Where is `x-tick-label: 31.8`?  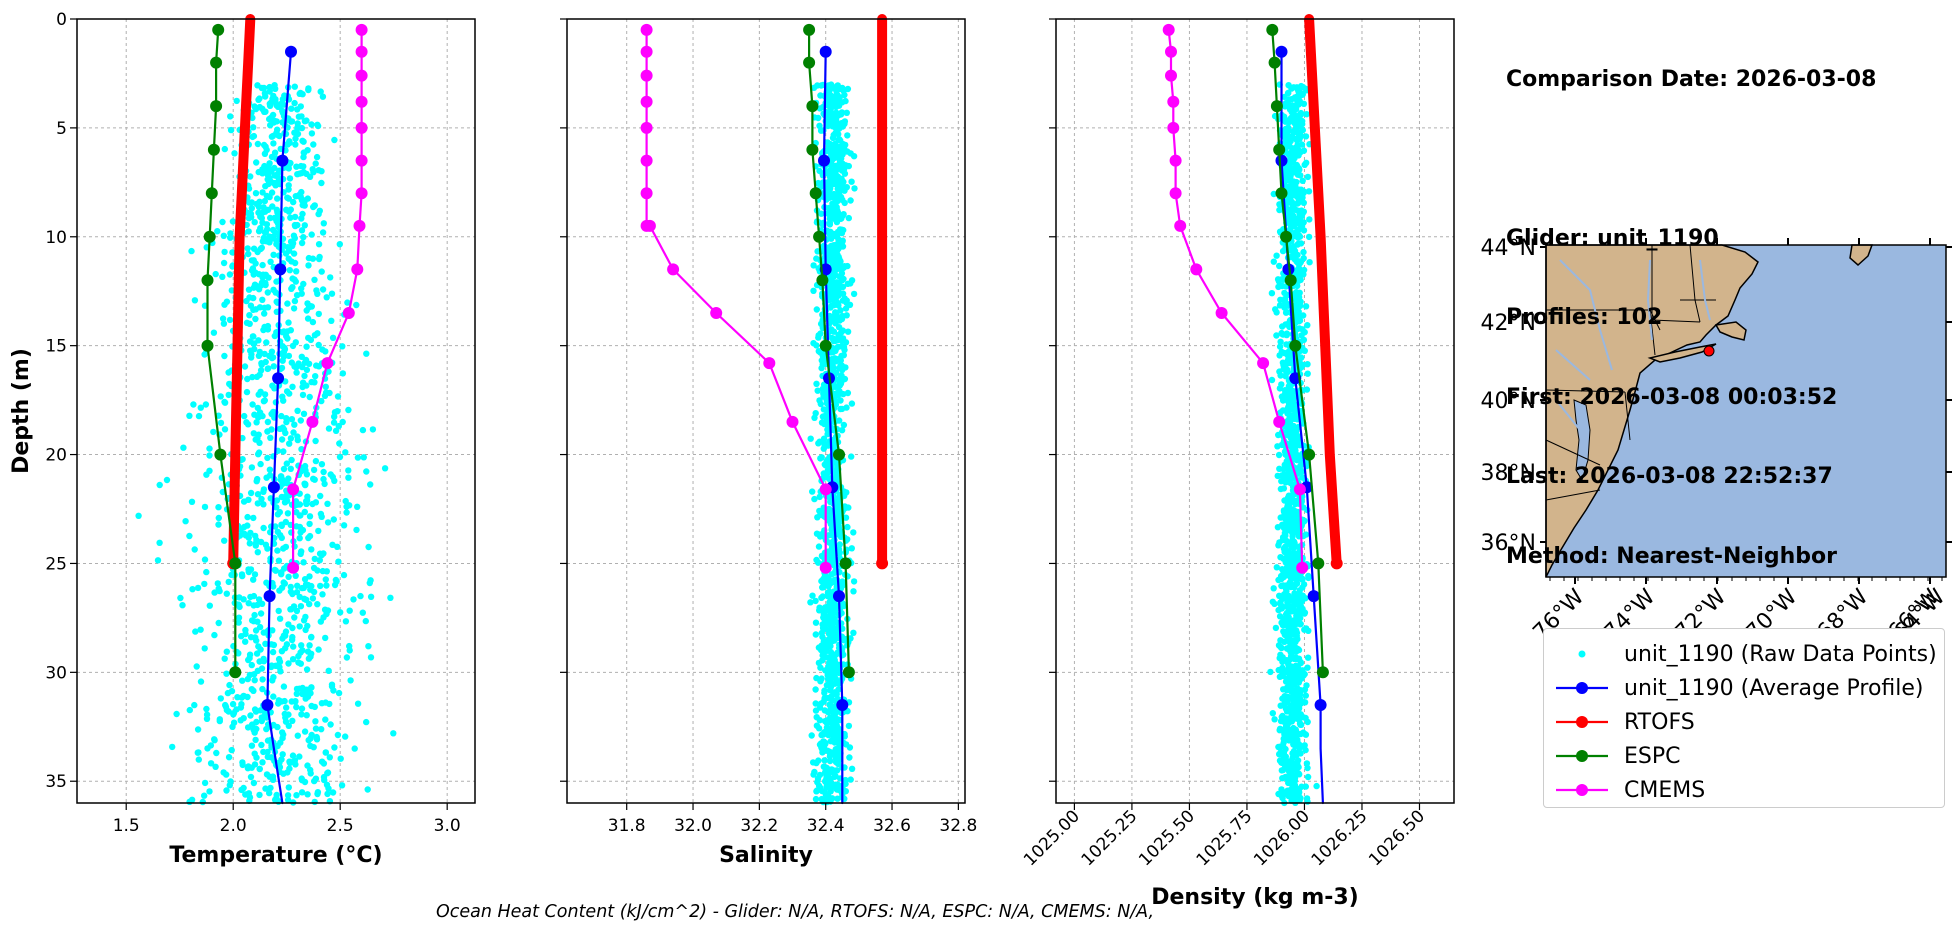 x-tick-label: 31.8 is located at coordinates (627, 826).